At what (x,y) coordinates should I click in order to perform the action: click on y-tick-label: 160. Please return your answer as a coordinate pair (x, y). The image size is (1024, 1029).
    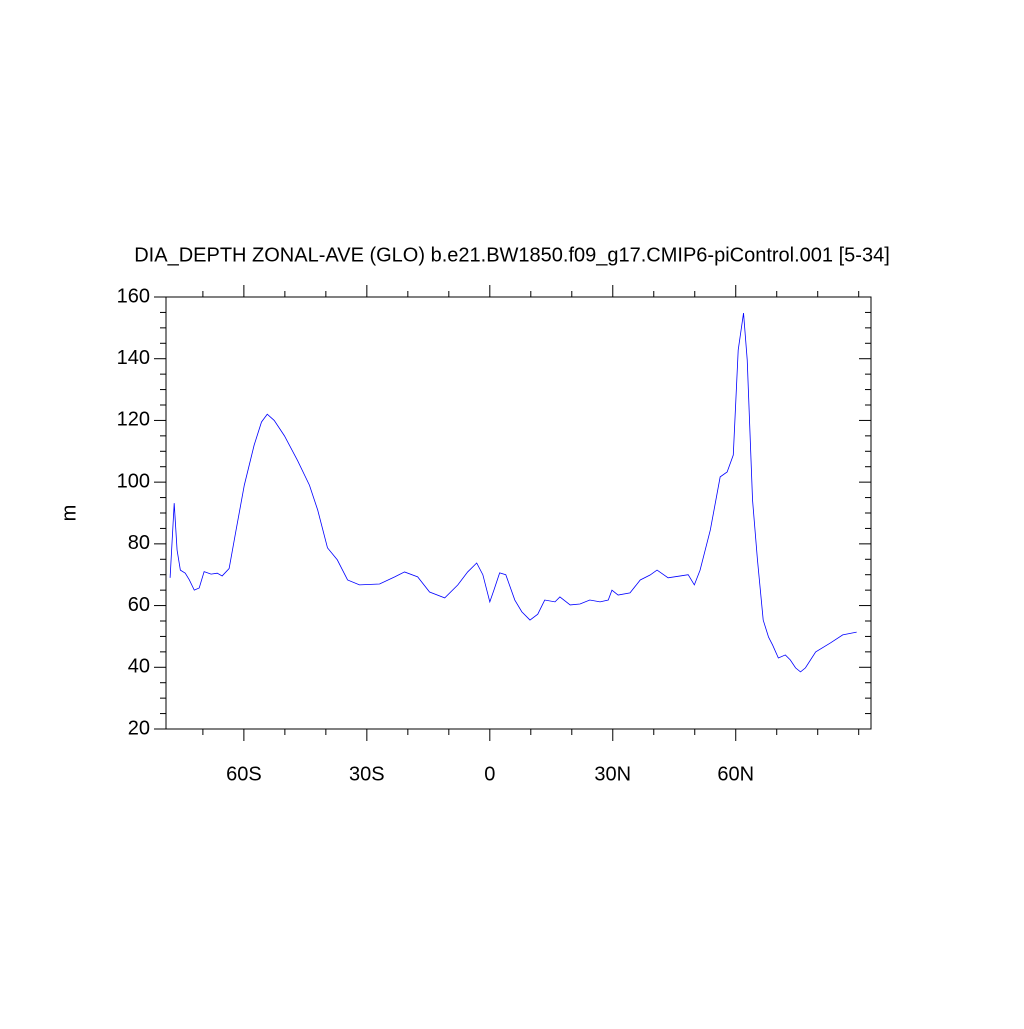
    Looking at the image, I should click on (133, 296).